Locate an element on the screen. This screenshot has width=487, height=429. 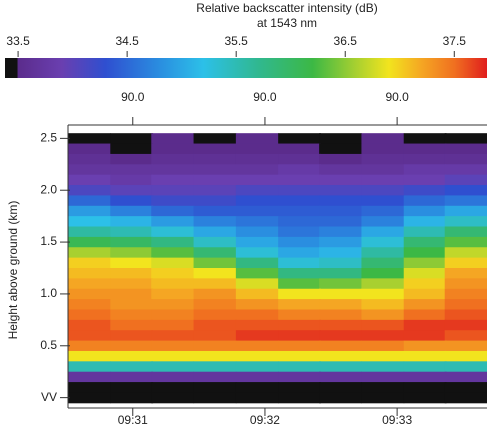
x-tick-label: 09:33 is located at coordinates (397, 420).